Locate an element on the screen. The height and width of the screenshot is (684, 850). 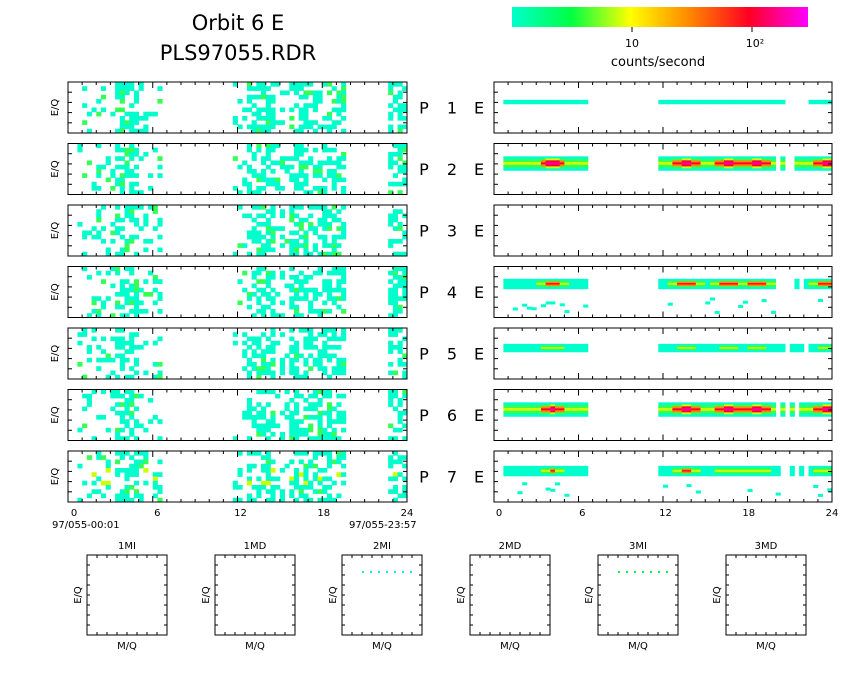
panel-number: 3 is located at coordinates (452, 231).